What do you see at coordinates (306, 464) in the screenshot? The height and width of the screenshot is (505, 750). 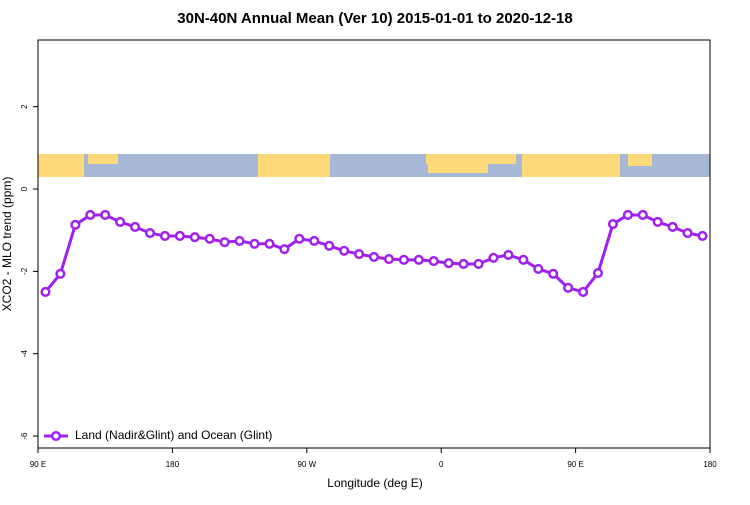 I see `x-tick-label: 90 W` at bounding box center [306, 464].